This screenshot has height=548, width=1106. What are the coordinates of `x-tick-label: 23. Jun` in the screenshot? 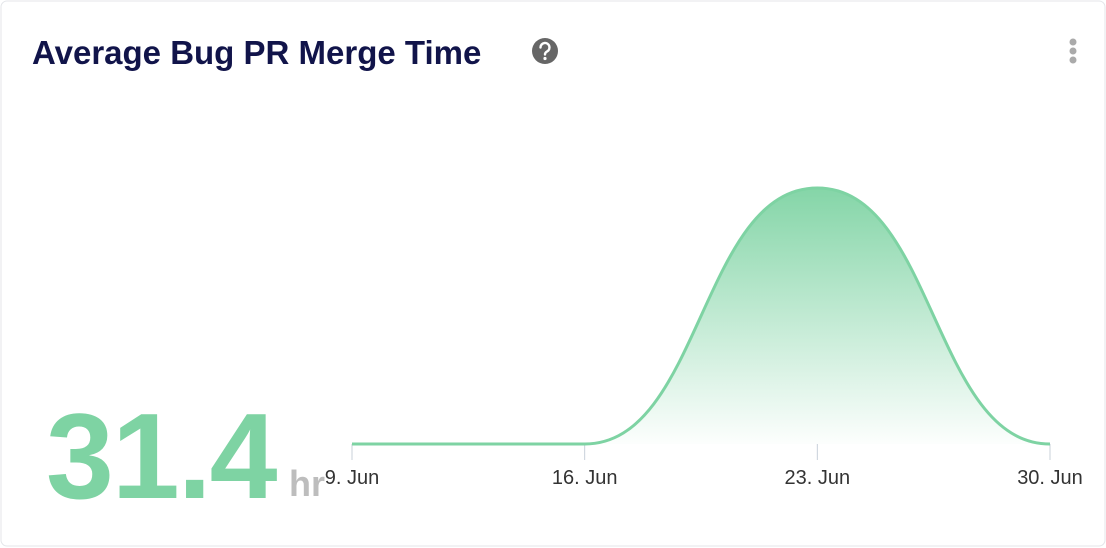 It's located at (818, 478).